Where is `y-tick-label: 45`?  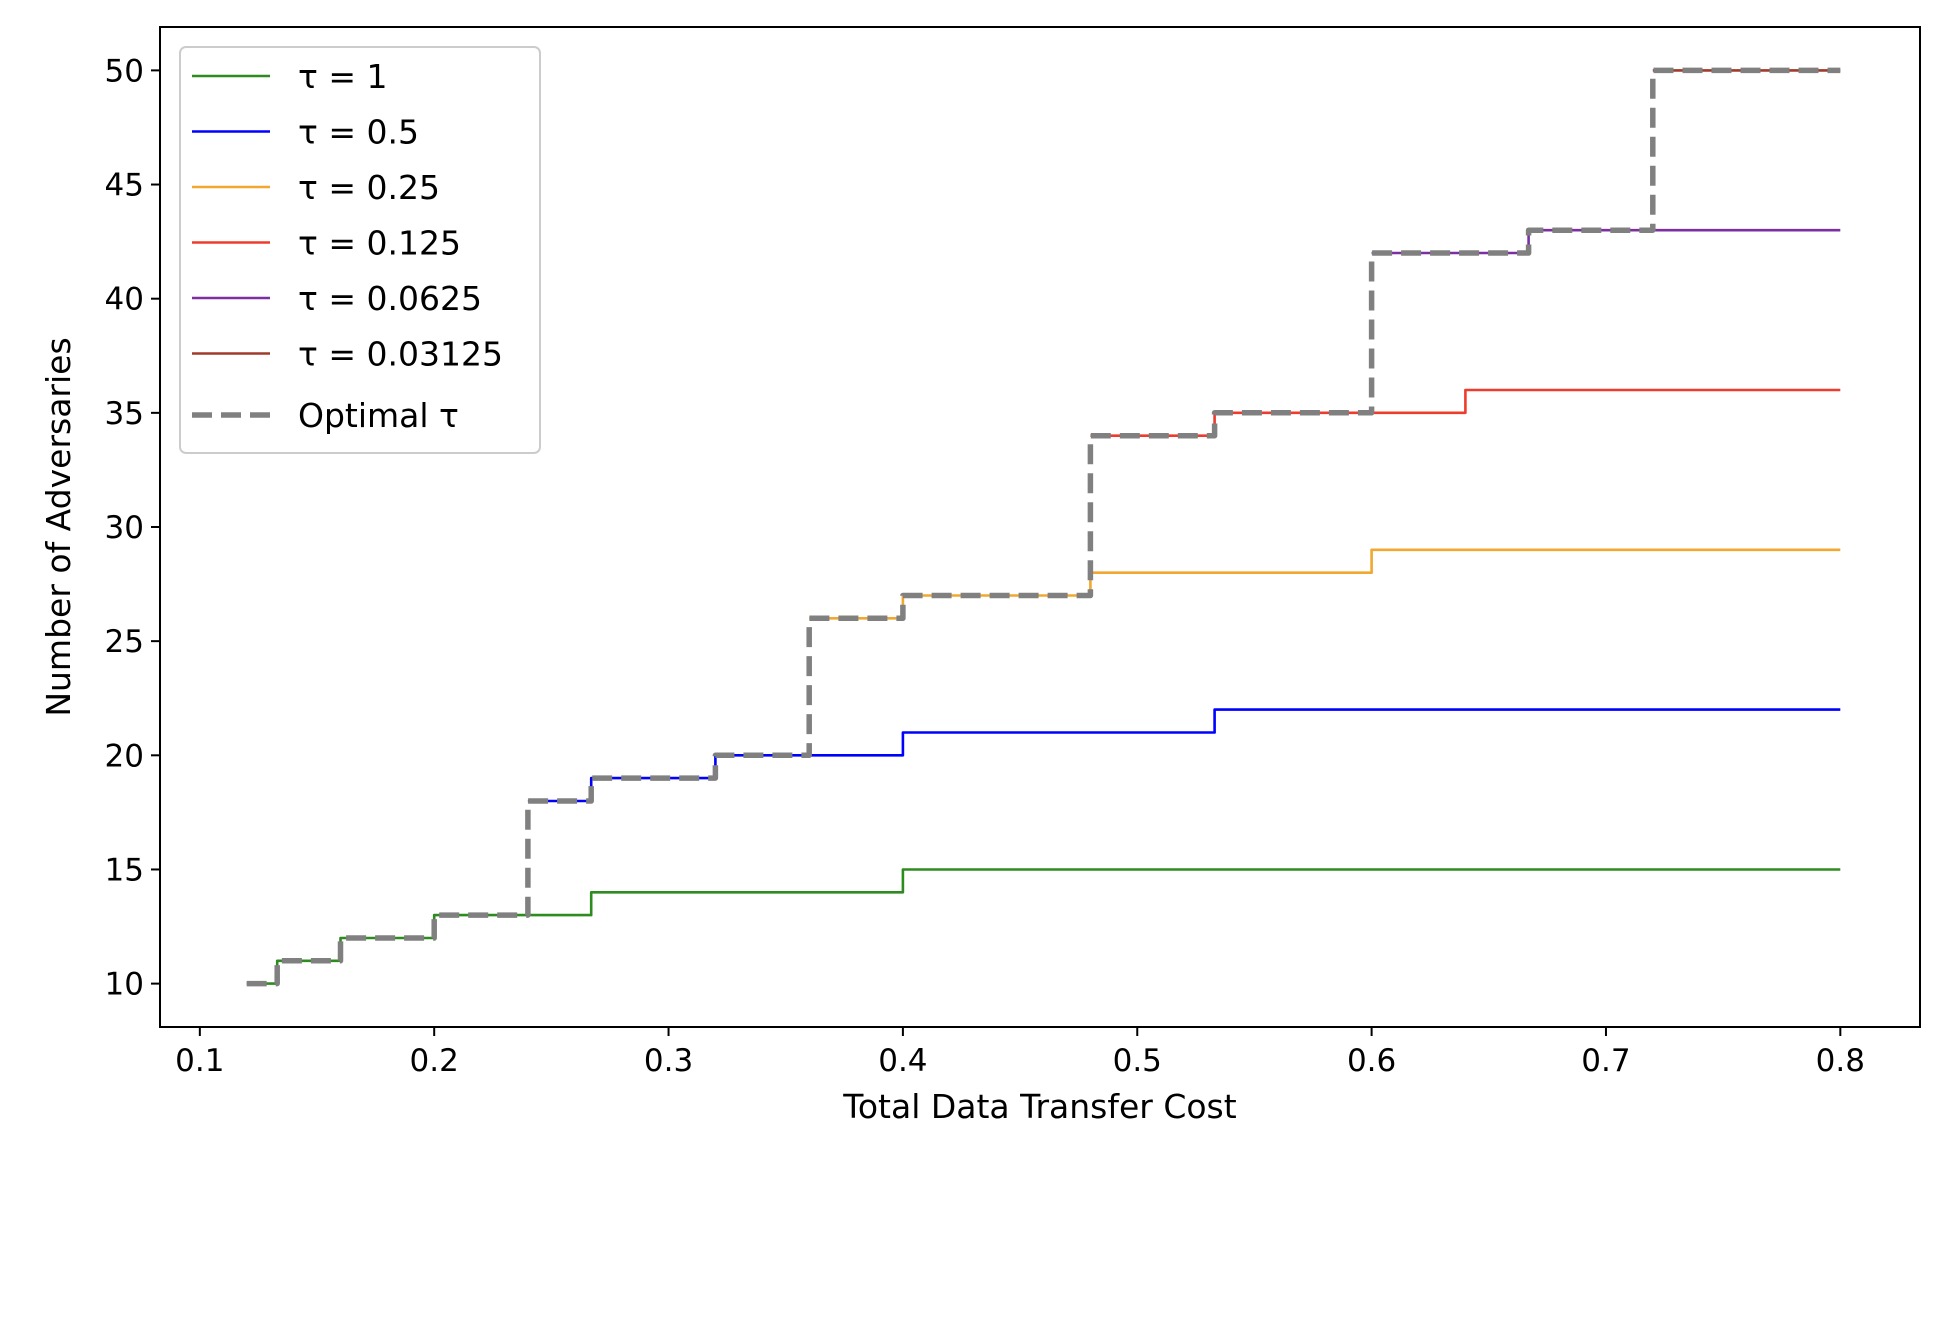 y-tick-label: 45 is located at coordinates (124, 186).